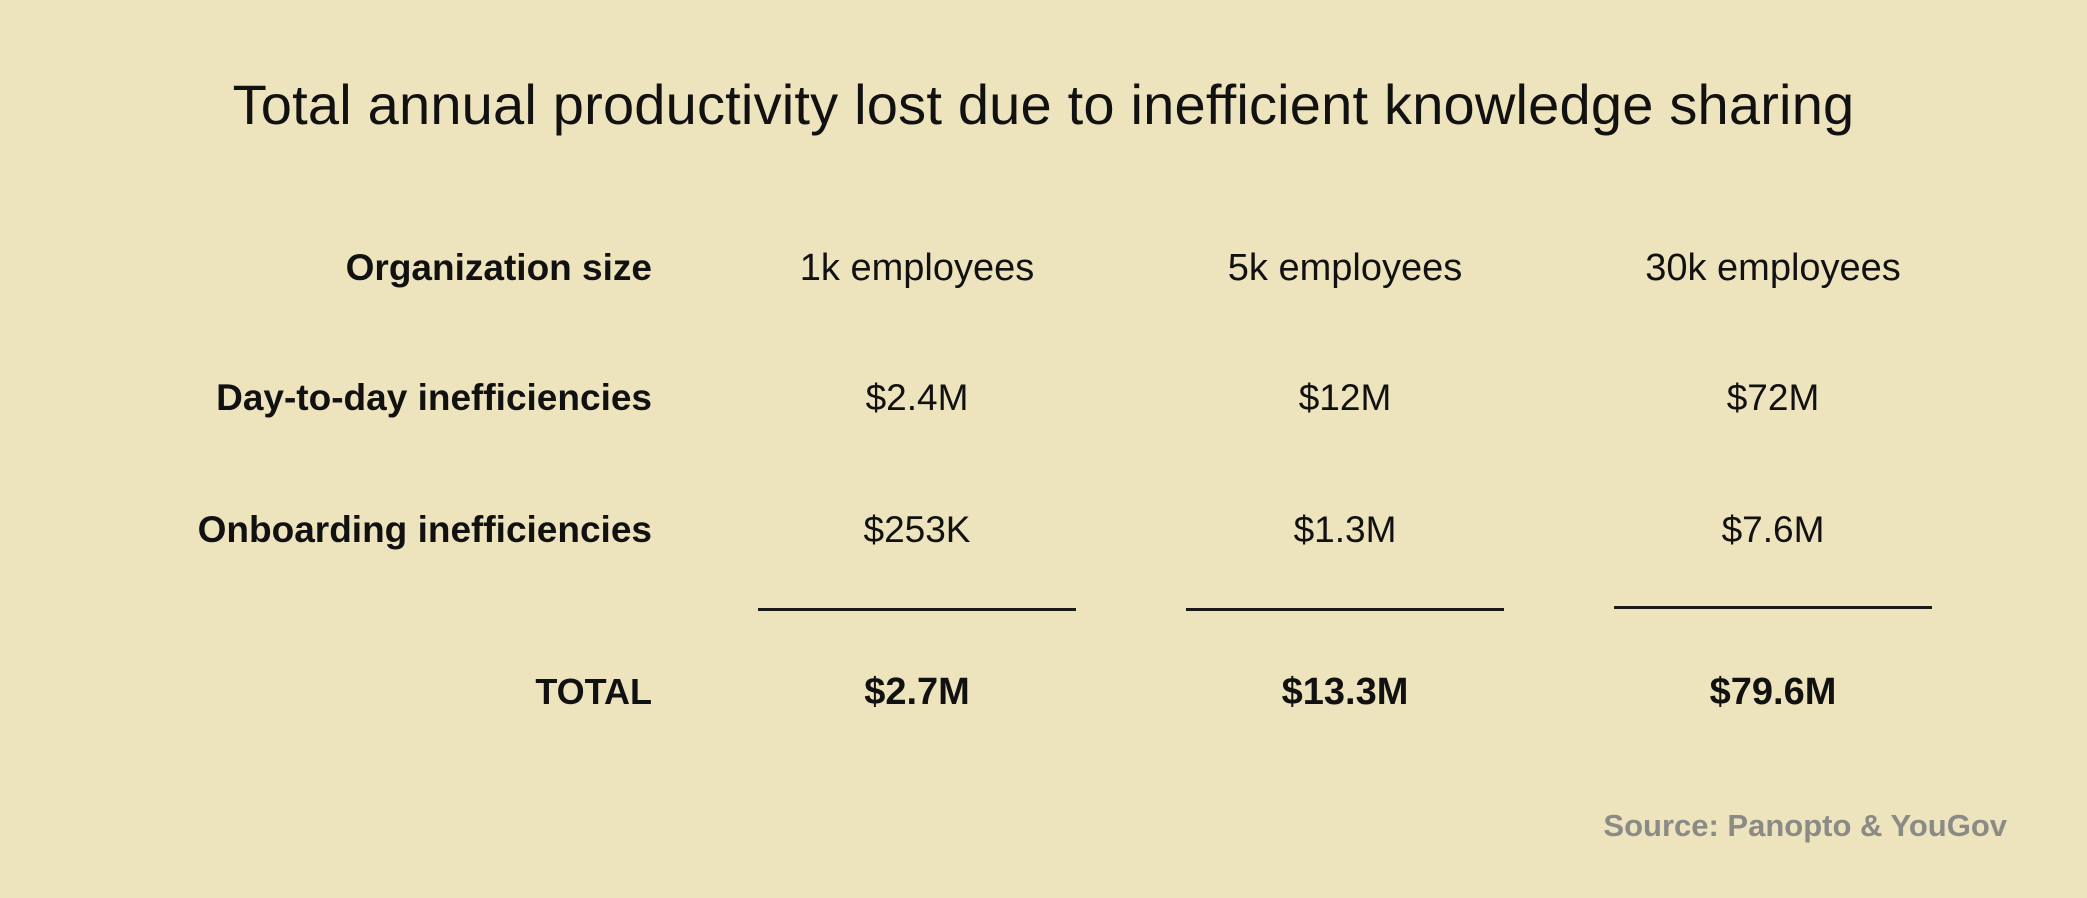  Describe the element at coordinates (1345, 397) in the screenshot. I see `cell-day-to-day-5k: $12M` at that location.